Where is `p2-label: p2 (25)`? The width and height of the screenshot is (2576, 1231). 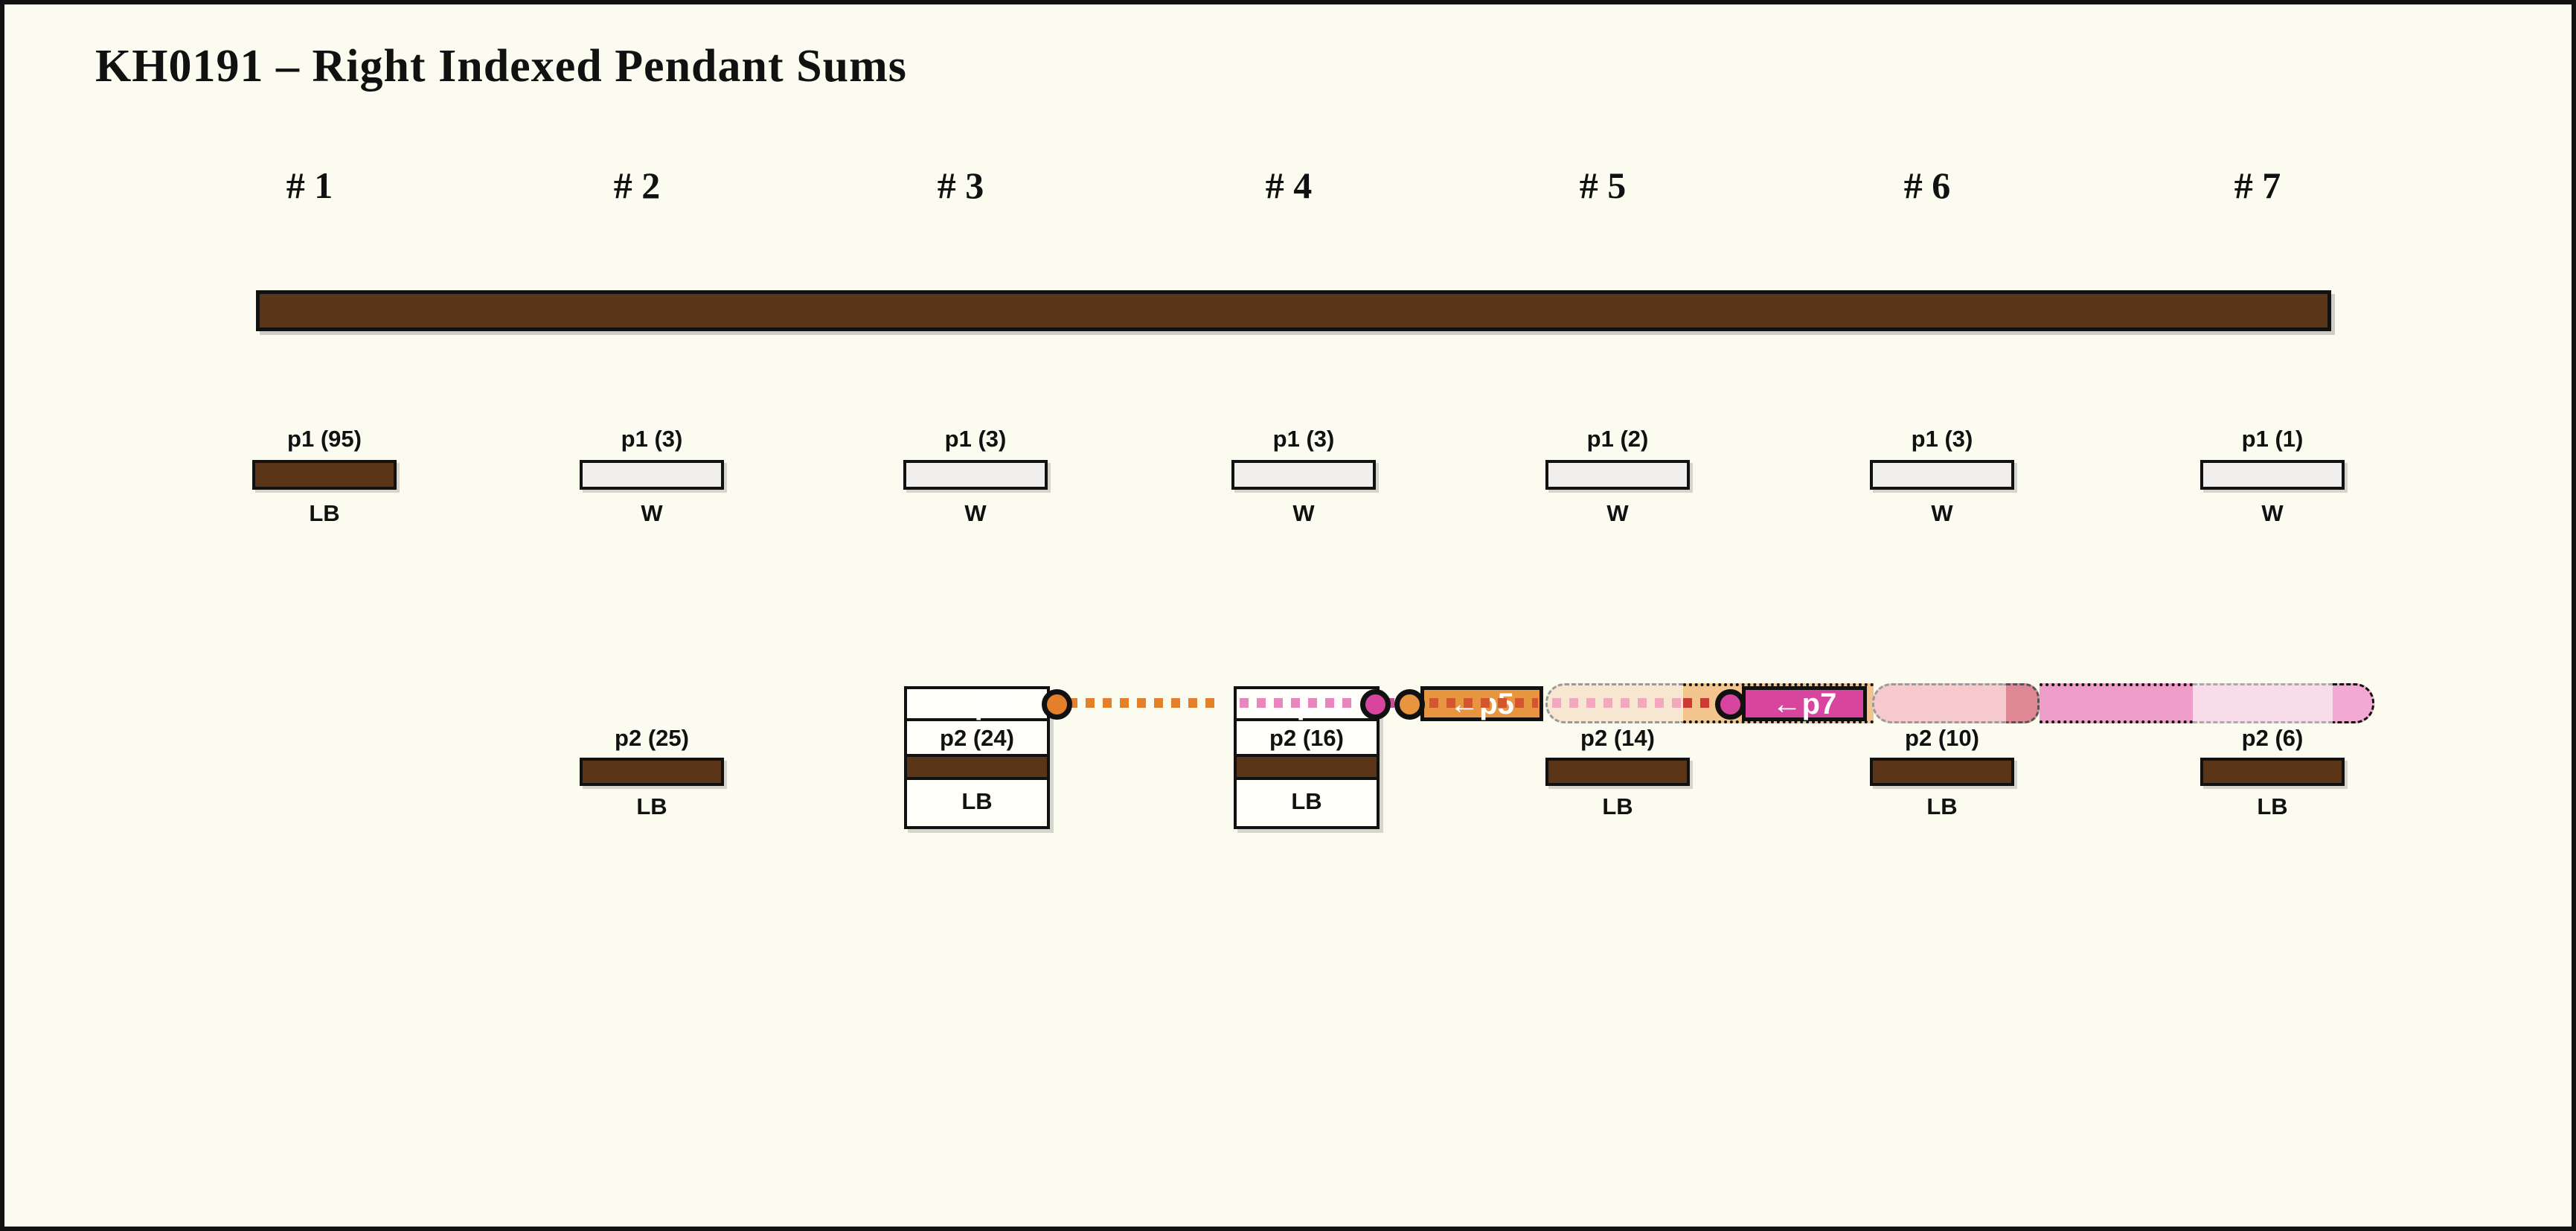 p2-label: p2 (25) is located at coordinates (652, 738).